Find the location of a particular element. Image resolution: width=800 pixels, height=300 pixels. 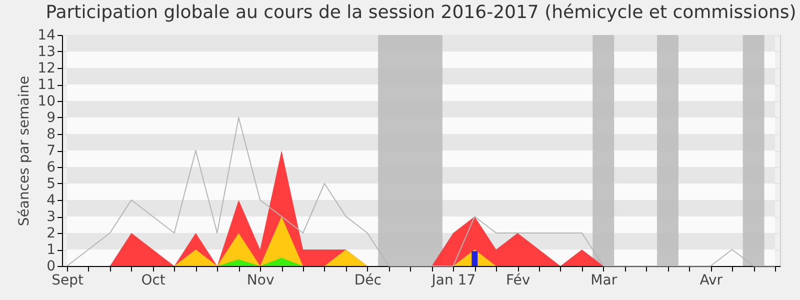

x-tick-label: Oct is located at coordinates (153, 280).